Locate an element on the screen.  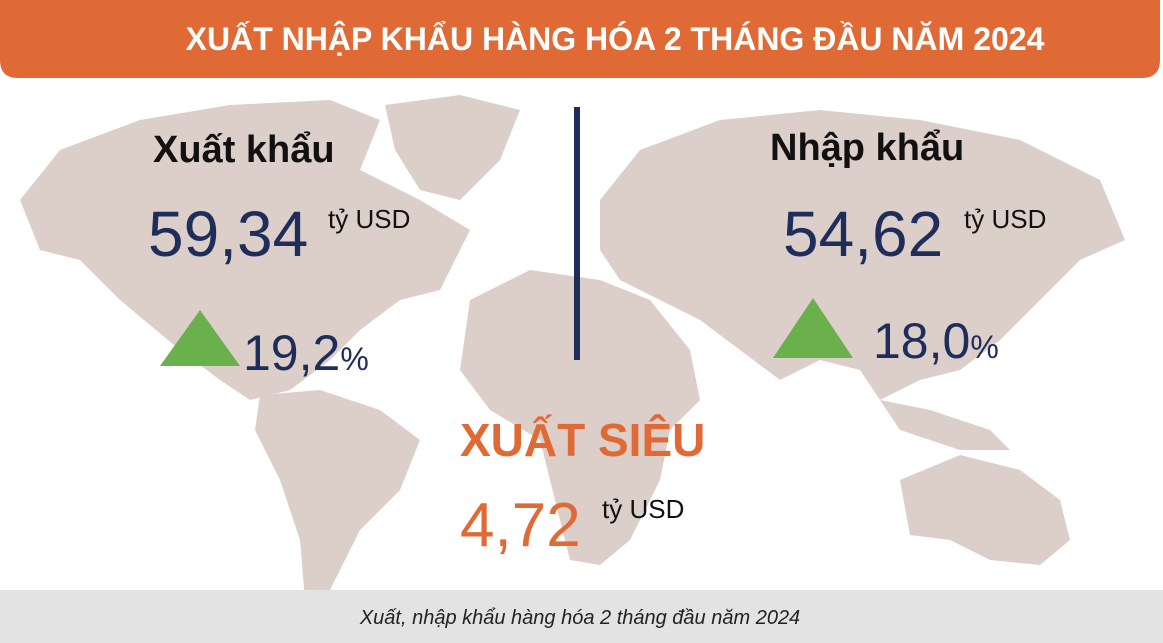
divider is located at coordinates (577, 233).